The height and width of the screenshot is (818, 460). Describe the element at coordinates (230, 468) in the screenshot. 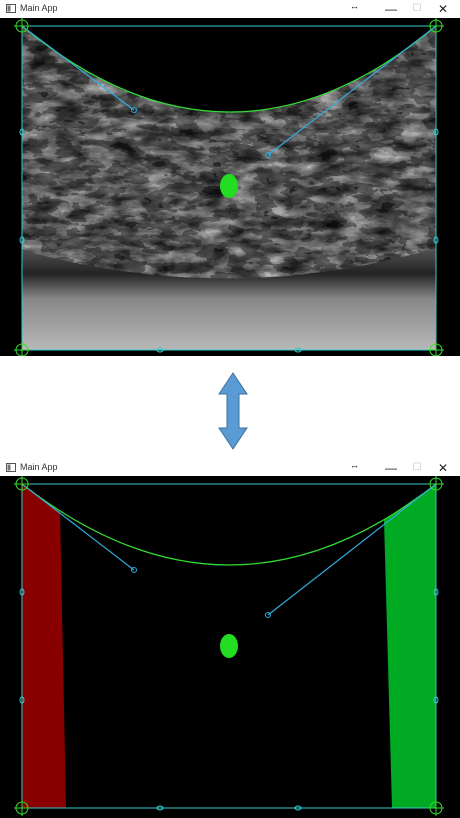

I see `bottom-titlebar: Main App ↔ — ☐ ✕` at that location.